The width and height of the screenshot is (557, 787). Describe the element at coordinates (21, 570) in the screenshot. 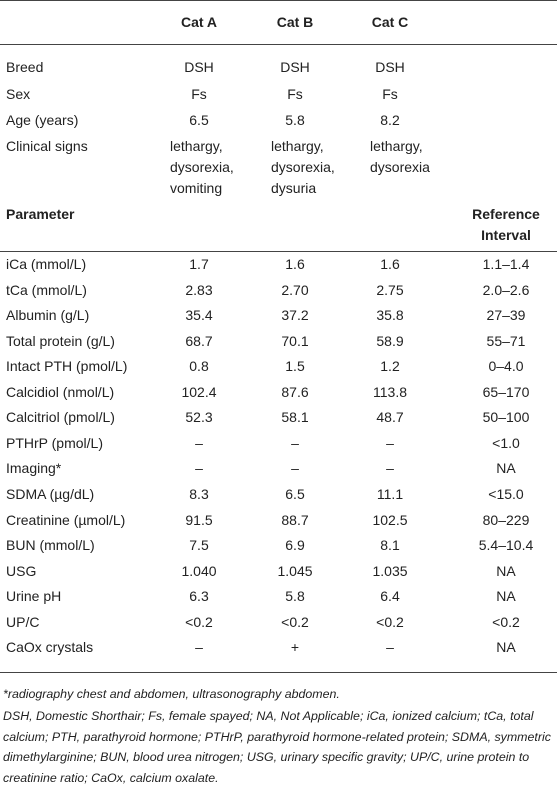

I see `row-label: USG` at that location.